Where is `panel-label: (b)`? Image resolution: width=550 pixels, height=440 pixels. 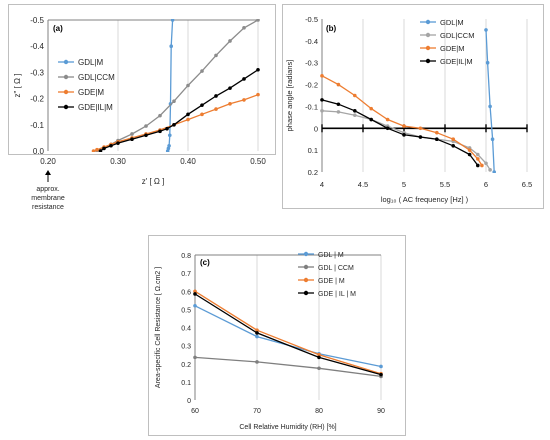
panel-label: (b) is located at coordinates (331, 28).